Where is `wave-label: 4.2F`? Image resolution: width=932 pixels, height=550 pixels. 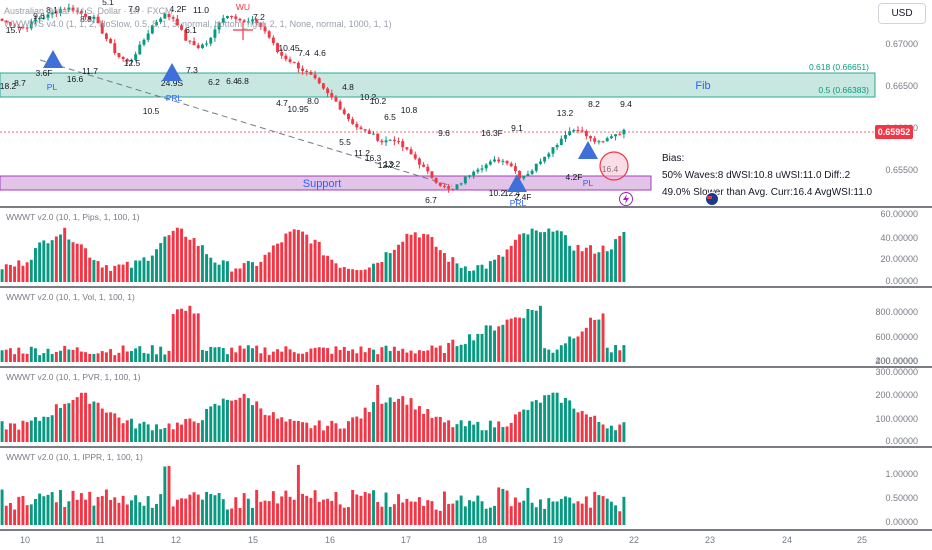 wave-label: 4.2F is located at coordinates (177, 9).